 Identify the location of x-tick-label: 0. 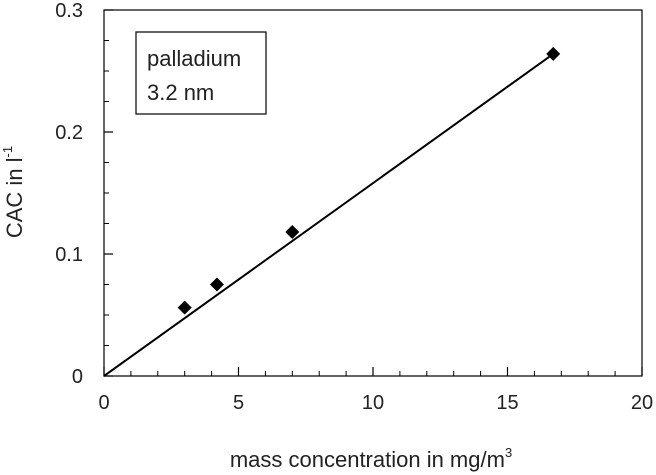
(103, 403).